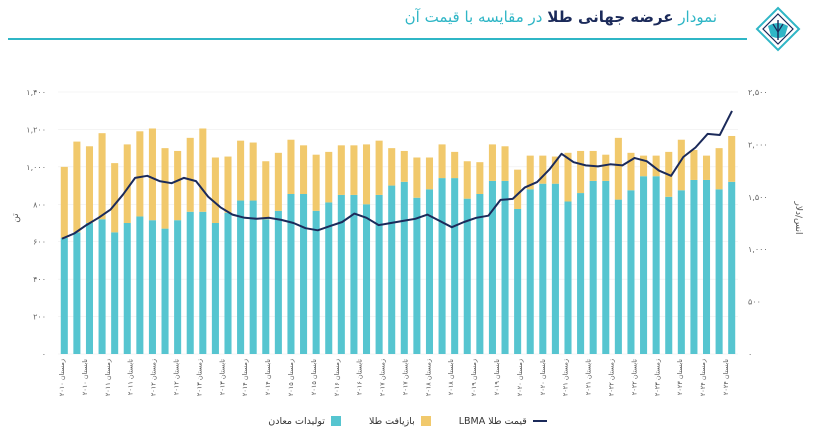 Image resolution: width=815 pixels, height=437 pixels. What do you see at coordinates (62, 377) in the screenshot?
I see `x-tick-label: زمستان ۲۰۱۰` at bounding box center [62, 377].